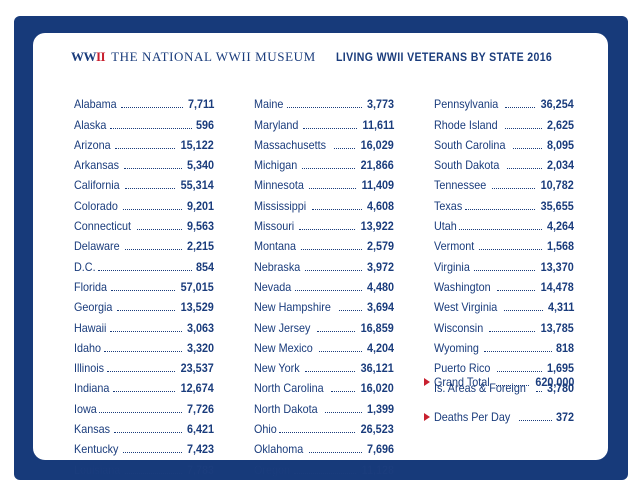 The width and height of the screenshot is (641, 495). Describe the element at coordinates (92, 388) in the screenshot. I see `state-name: Indiana` at that location.